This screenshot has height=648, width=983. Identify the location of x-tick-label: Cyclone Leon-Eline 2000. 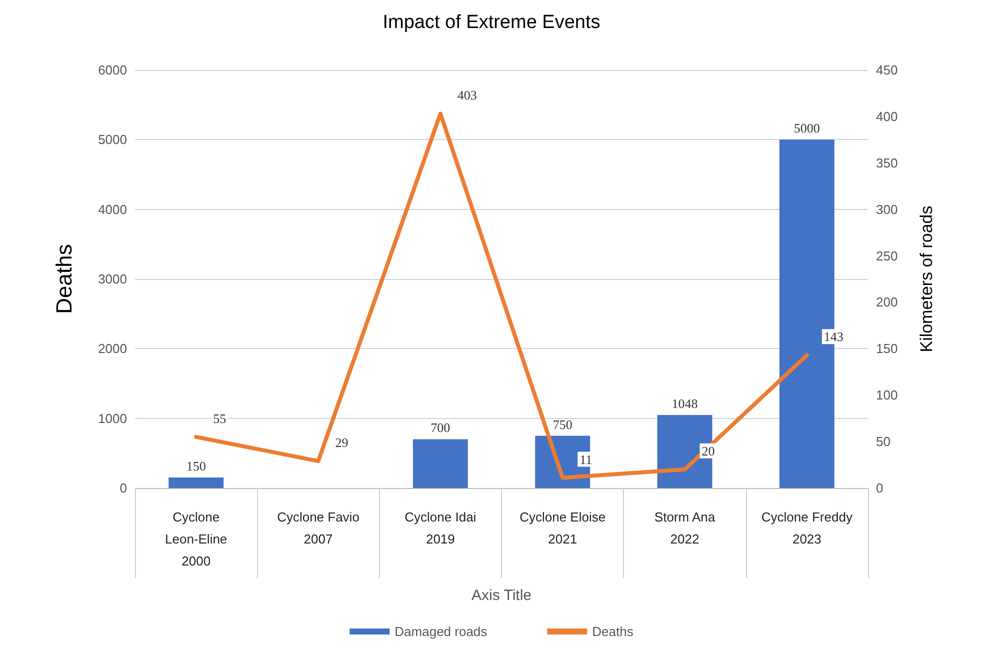
(196, 539).